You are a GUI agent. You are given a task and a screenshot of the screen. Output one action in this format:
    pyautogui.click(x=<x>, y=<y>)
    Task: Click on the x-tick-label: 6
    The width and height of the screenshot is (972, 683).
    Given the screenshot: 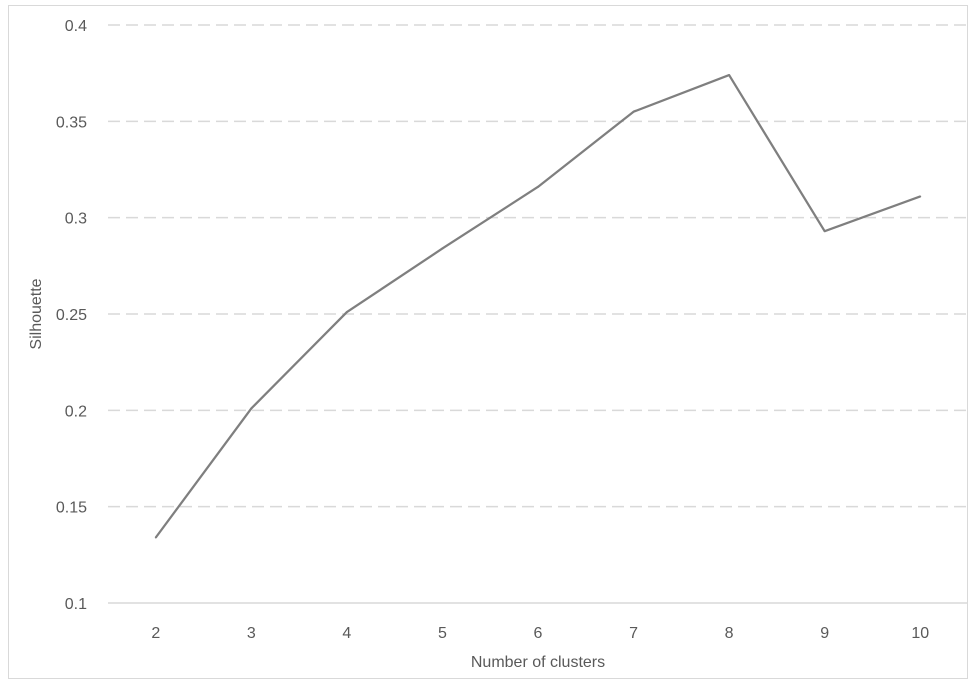 What is the action you would take?
    pyautogui.click(x=538, y=633)
    